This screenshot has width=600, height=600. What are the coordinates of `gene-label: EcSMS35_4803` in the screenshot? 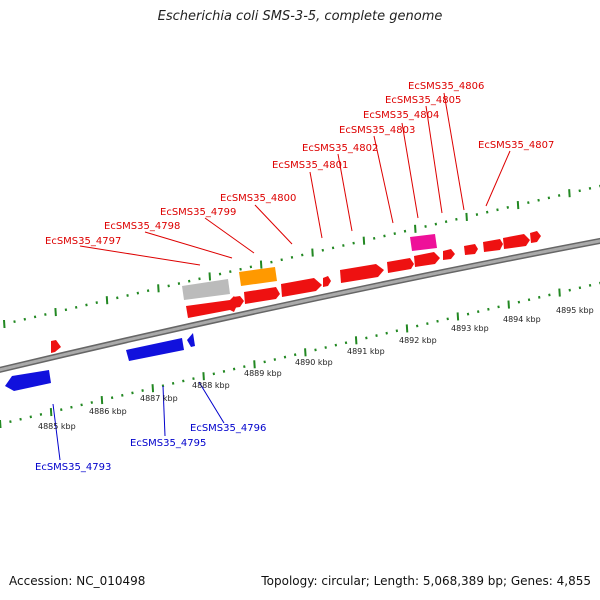 It's located at (377, 130).